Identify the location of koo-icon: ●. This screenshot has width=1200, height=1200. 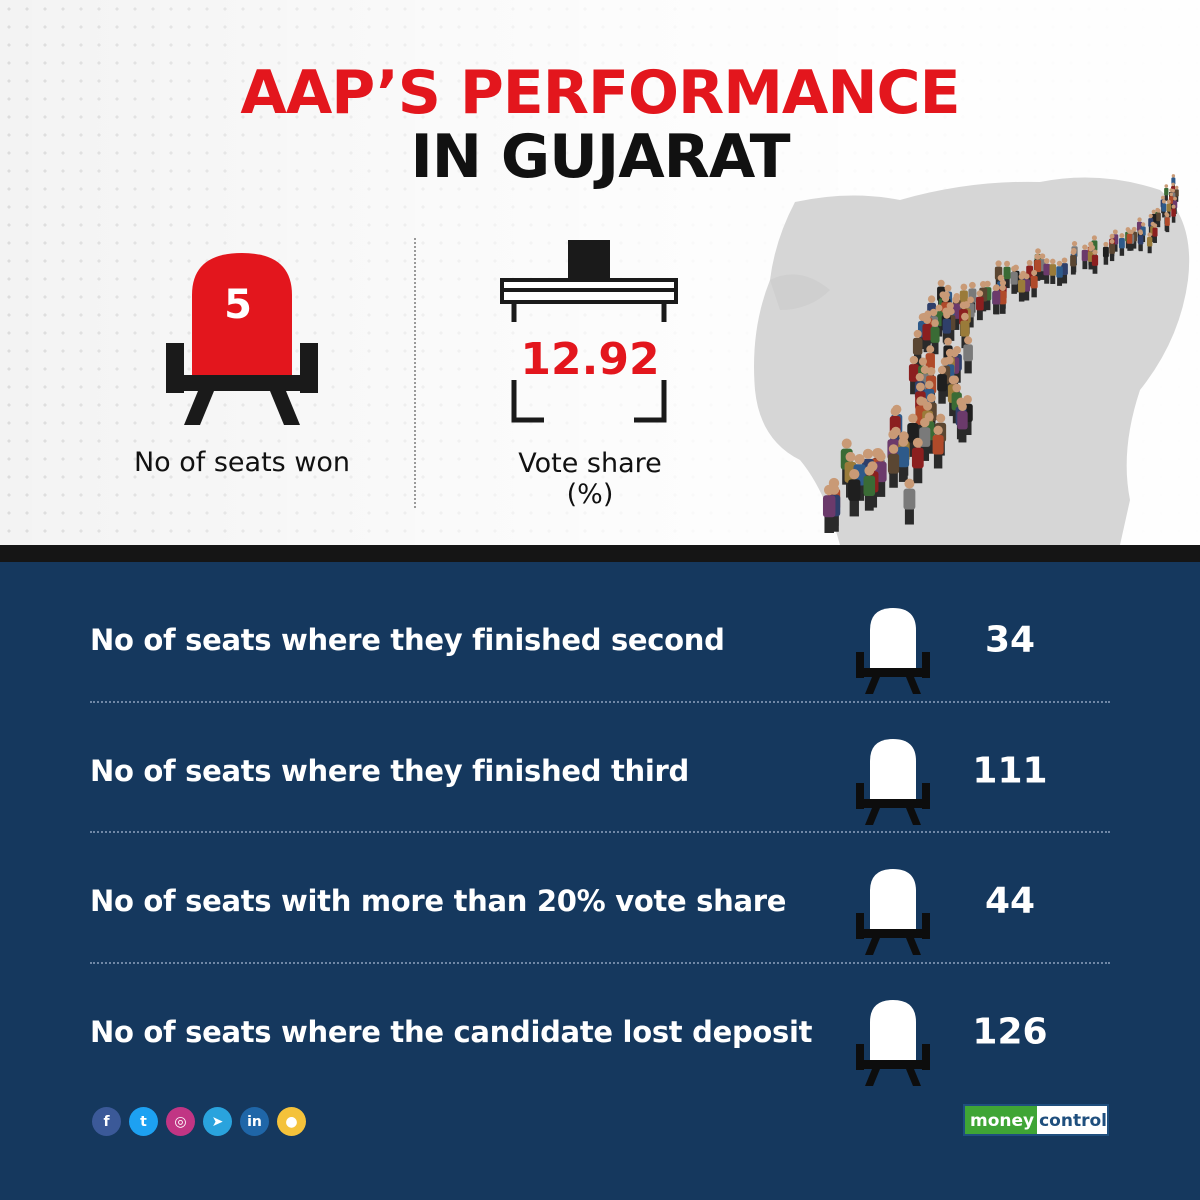
(291, 1121).